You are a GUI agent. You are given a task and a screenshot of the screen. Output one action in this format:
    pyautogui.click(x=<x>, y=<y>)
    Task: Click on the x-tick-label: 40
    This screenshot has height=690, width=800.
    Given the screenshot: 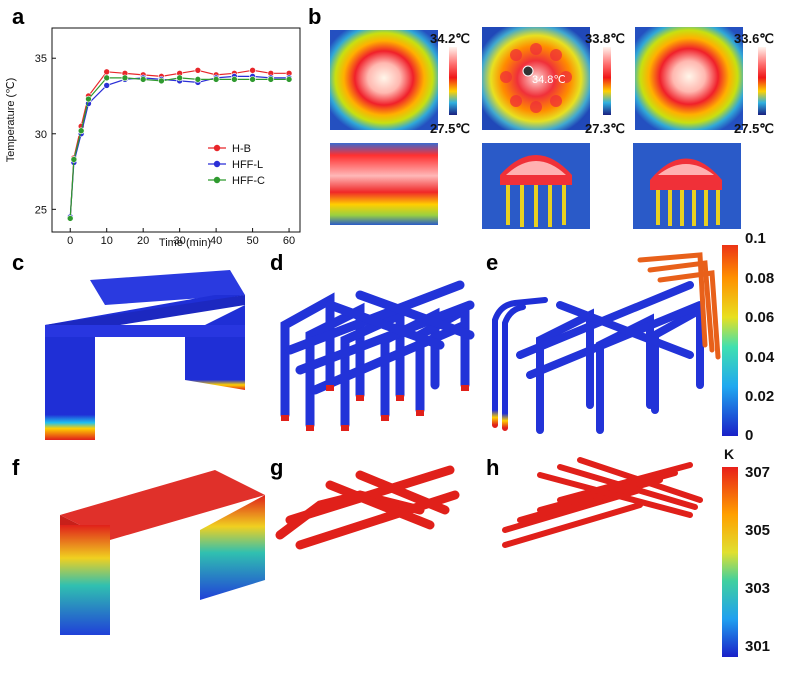 What is the action you would take?
    pyautogui.click(x=216, y=241)
    